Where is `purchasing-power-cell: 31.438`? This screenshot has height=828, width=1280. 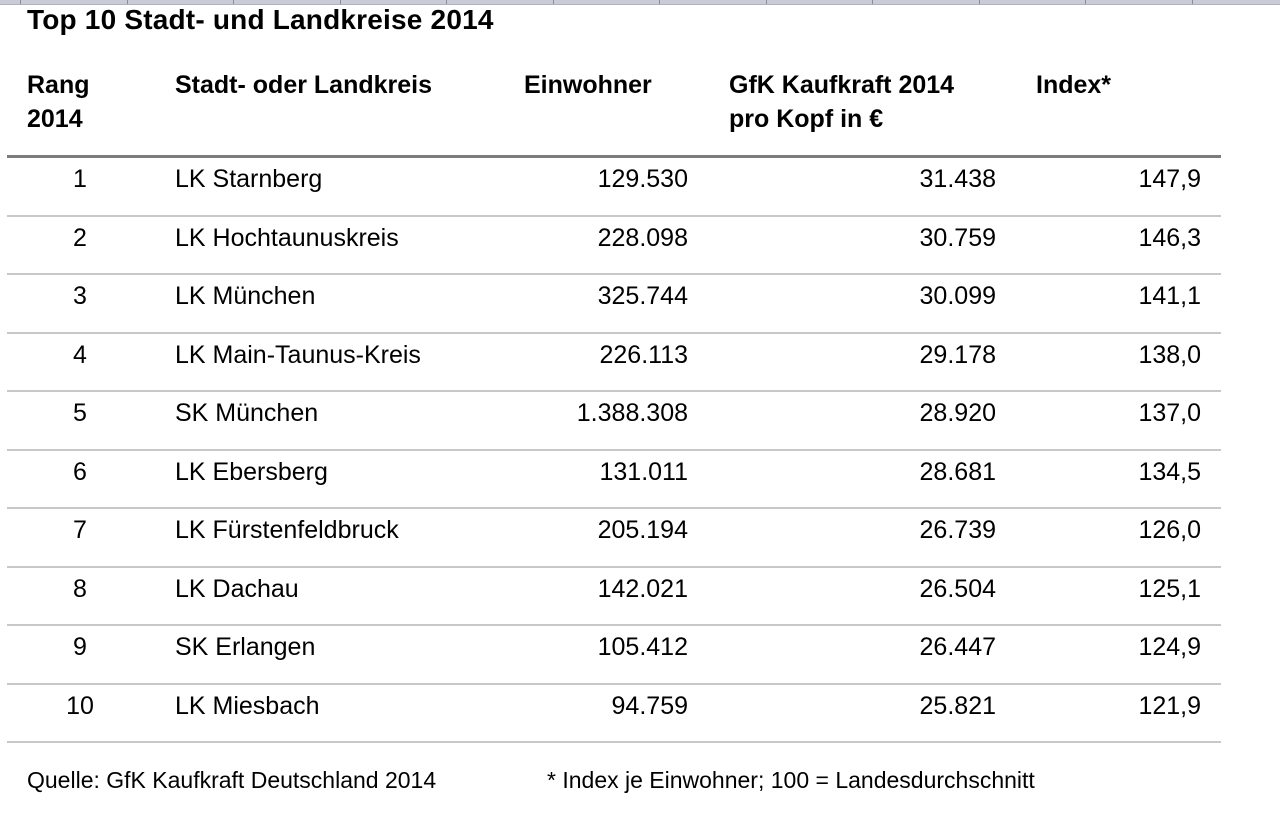 purchasing-power-cell: 31.438 is located at coordinates (957, 179).